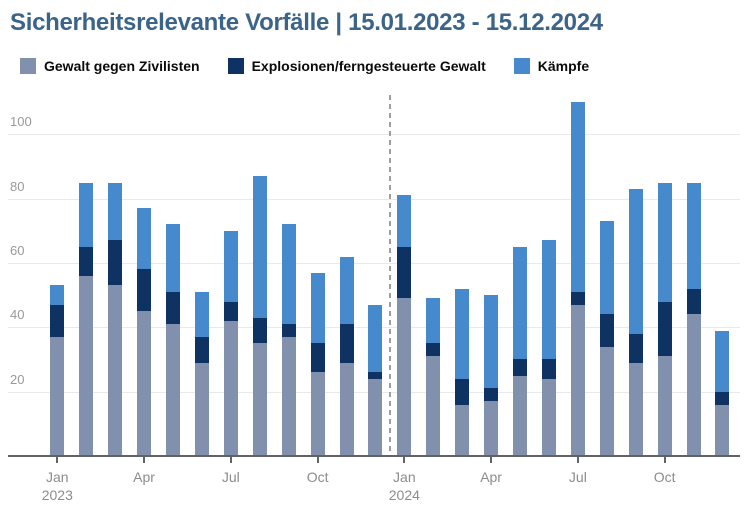 This screenshot has height=523, width=750. I want to click on y-axis-label: 40, so click(17, 315).